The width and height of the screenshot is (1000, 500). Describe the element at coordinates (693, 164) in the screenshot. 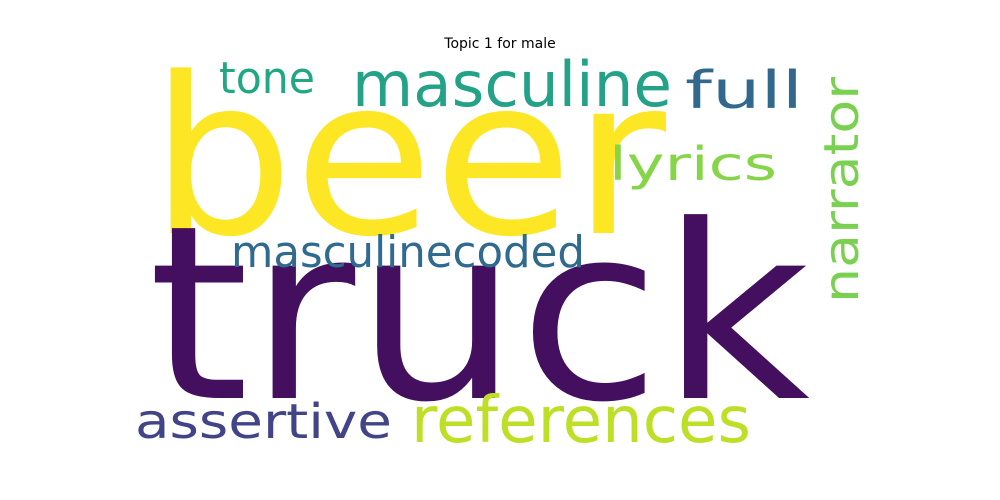

I see `word-lyrics: lyrics` at that location.